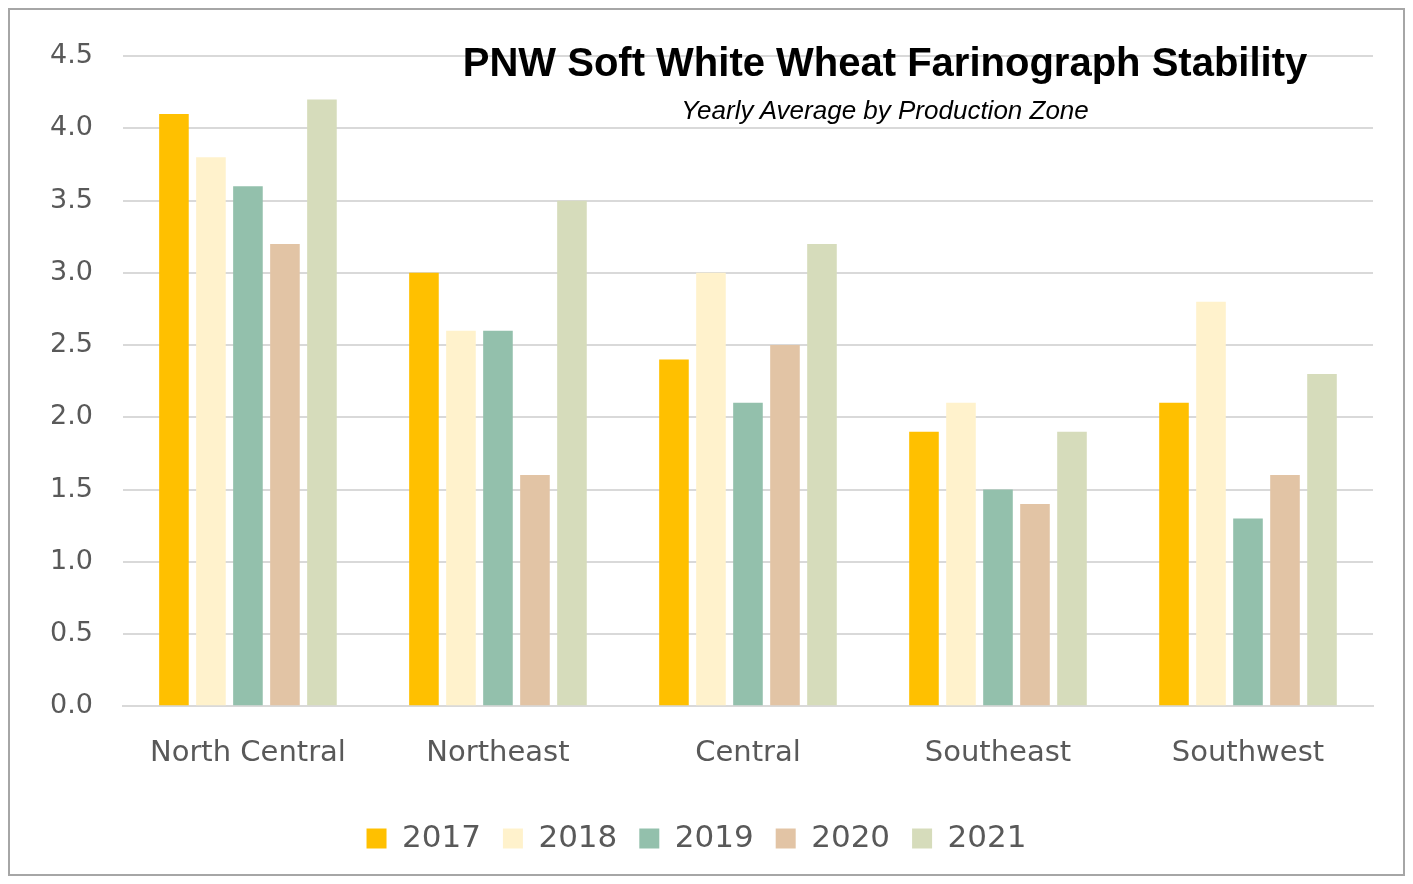 This screenshot has width=1413, height=884. What do you see at coordinates (987, 835) in the screenshot?
I see `legend-label: 2021` at bounding box center [987, 835].